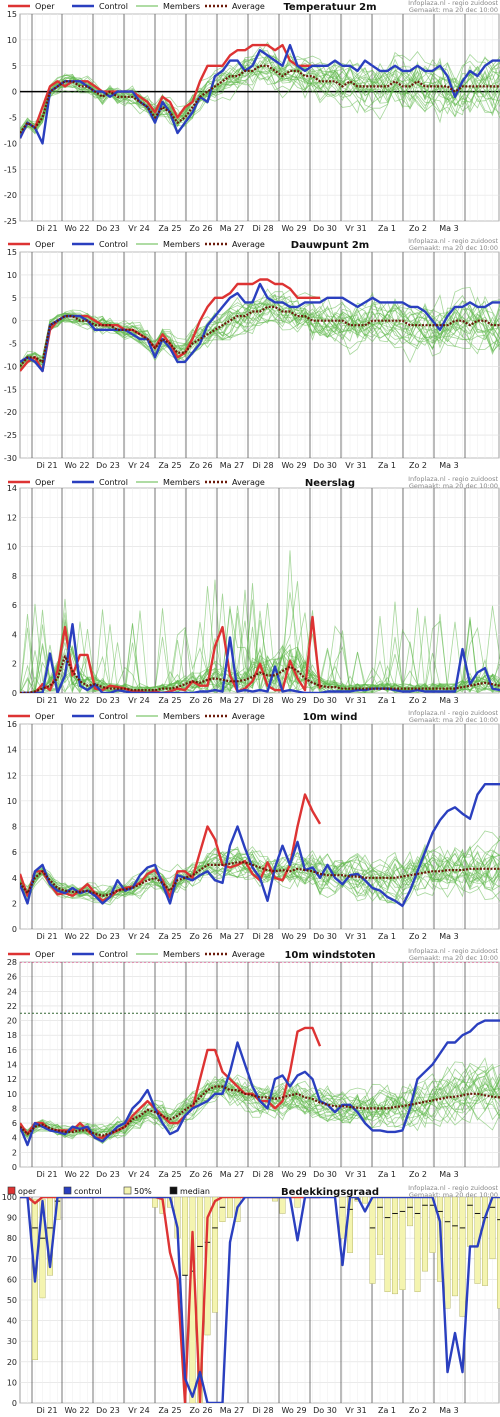  What do you see at coordinates (14, 1108) in the screenshot?
I see `y-tick-label: 8` at bounding box center [14, 1108].